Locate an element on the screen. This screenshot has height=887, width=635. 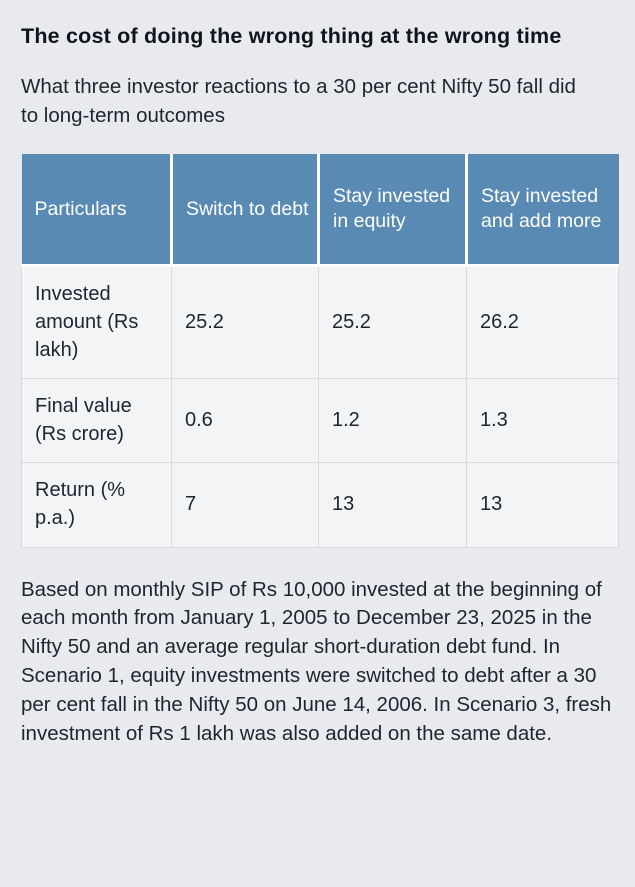
value-cell: 7 is located at coordinates (245, 505).